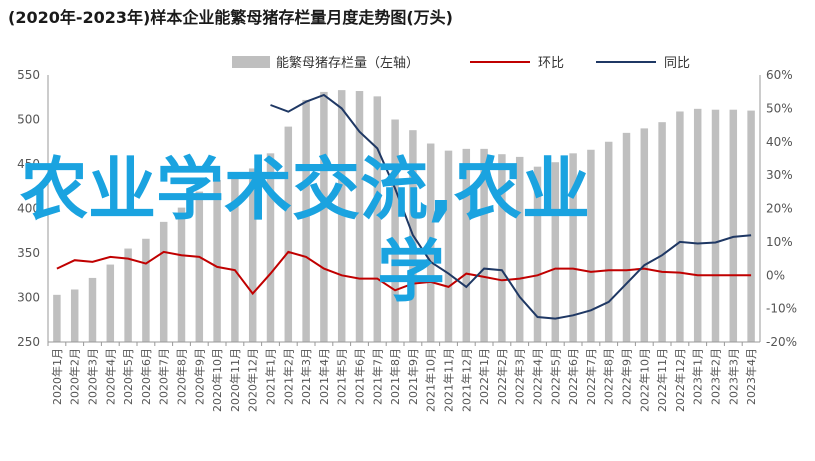 The width and height of the screenshot is (815, 461). I want to click on x-tick-label-18: 2021年7月, so click(377, 376).